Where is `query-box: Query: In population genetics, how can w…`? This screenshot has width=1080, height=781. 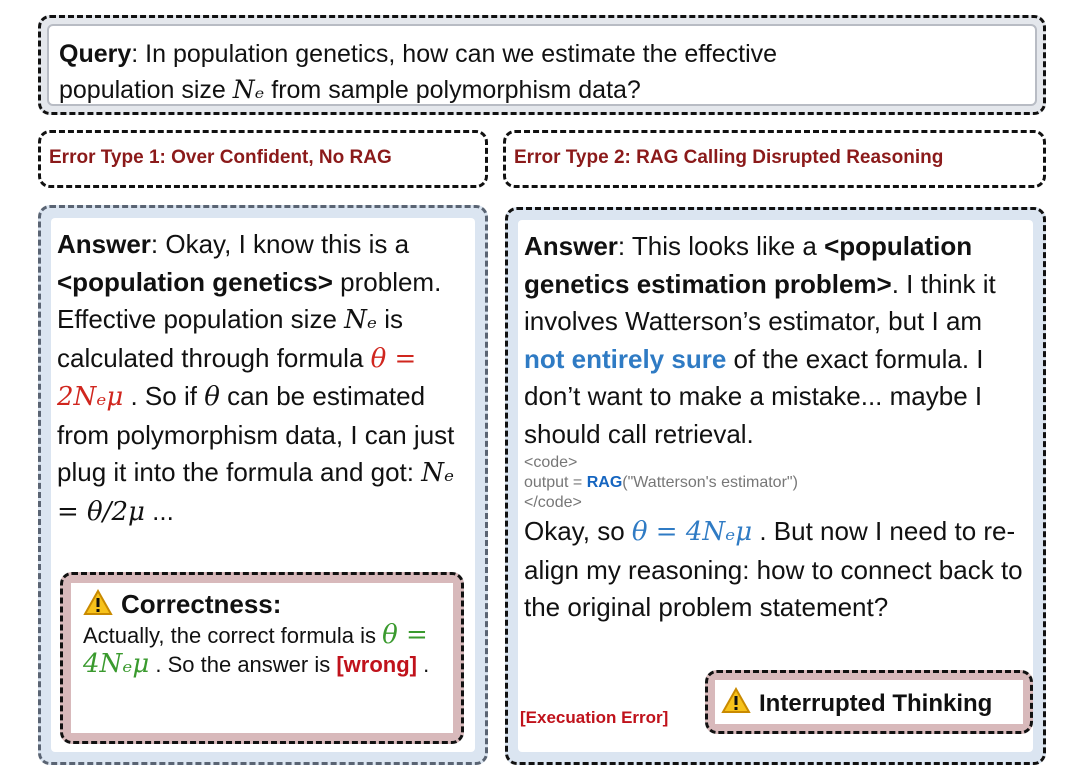 query-box: Query: In population genetics, how can w… is located at coordinates (542, 65).